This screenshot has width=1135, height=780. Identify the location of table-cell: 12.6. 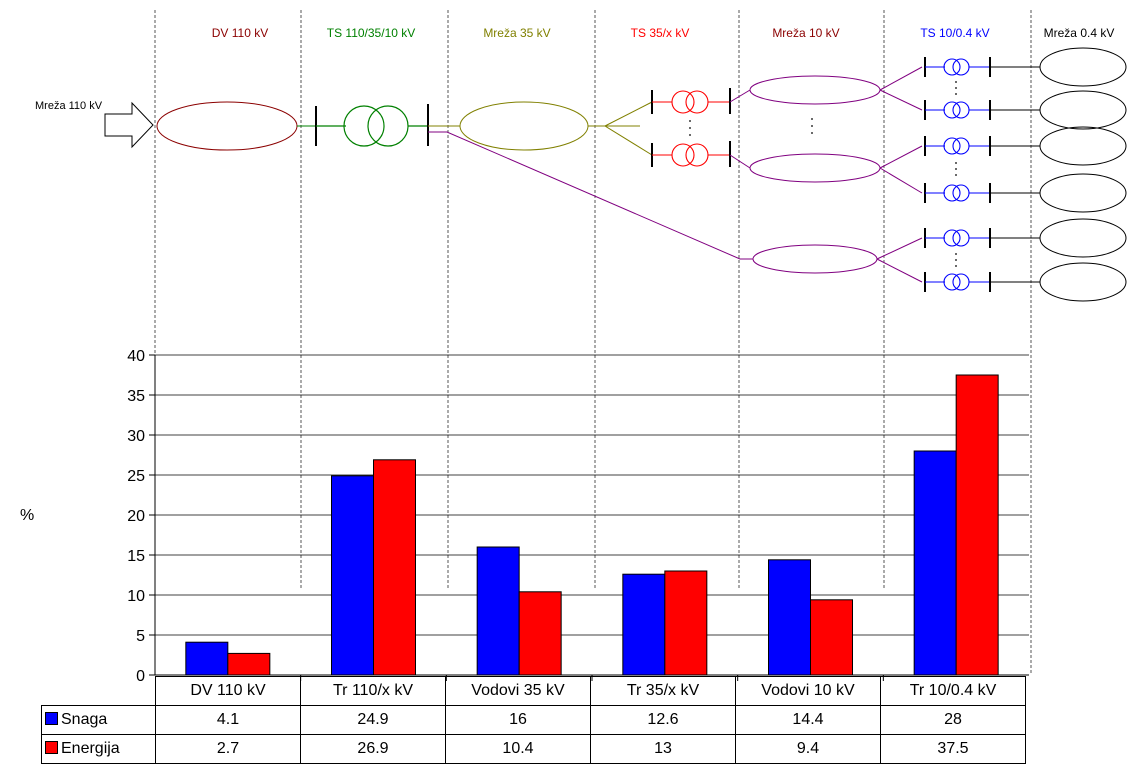
(663, 720).